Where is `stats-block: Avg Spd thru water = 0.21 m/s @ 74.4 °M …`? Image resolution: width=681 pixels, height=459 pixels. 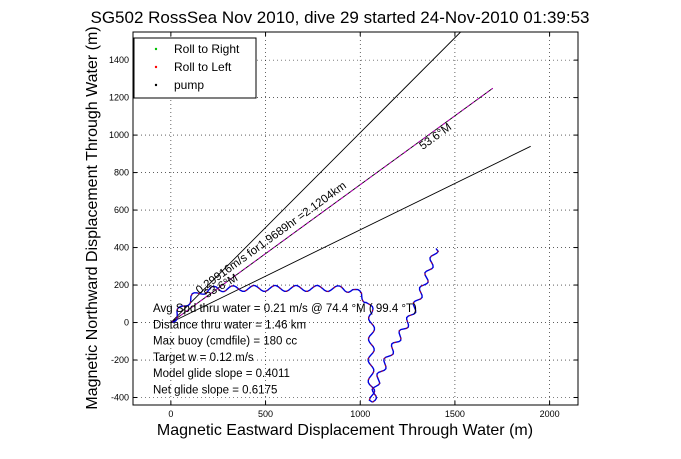
stats-block: Avg Spd thru water = 0.21 m/s @ 74.4 °M … is located at coordinates (285, 350).